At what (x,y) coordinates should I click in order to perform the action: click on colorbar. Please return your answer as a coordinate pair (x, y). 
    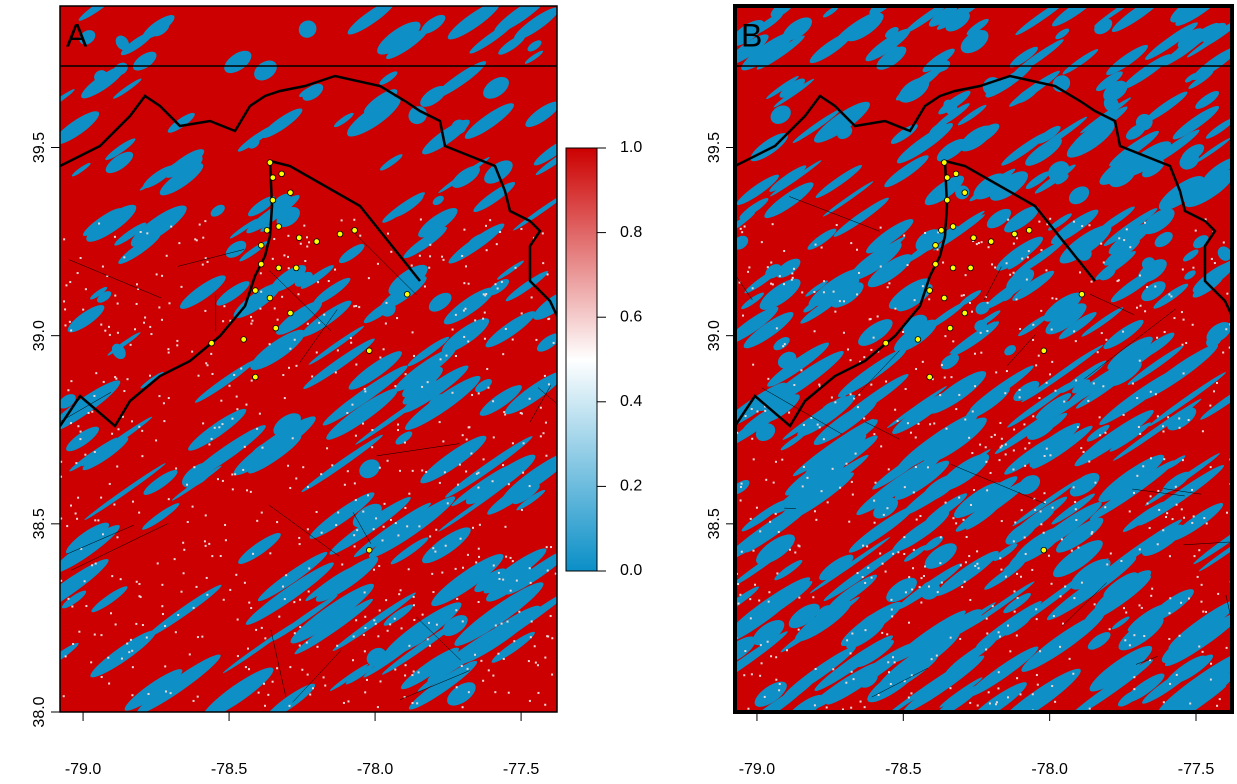
    Looking at the image, I should click on (581, 359).